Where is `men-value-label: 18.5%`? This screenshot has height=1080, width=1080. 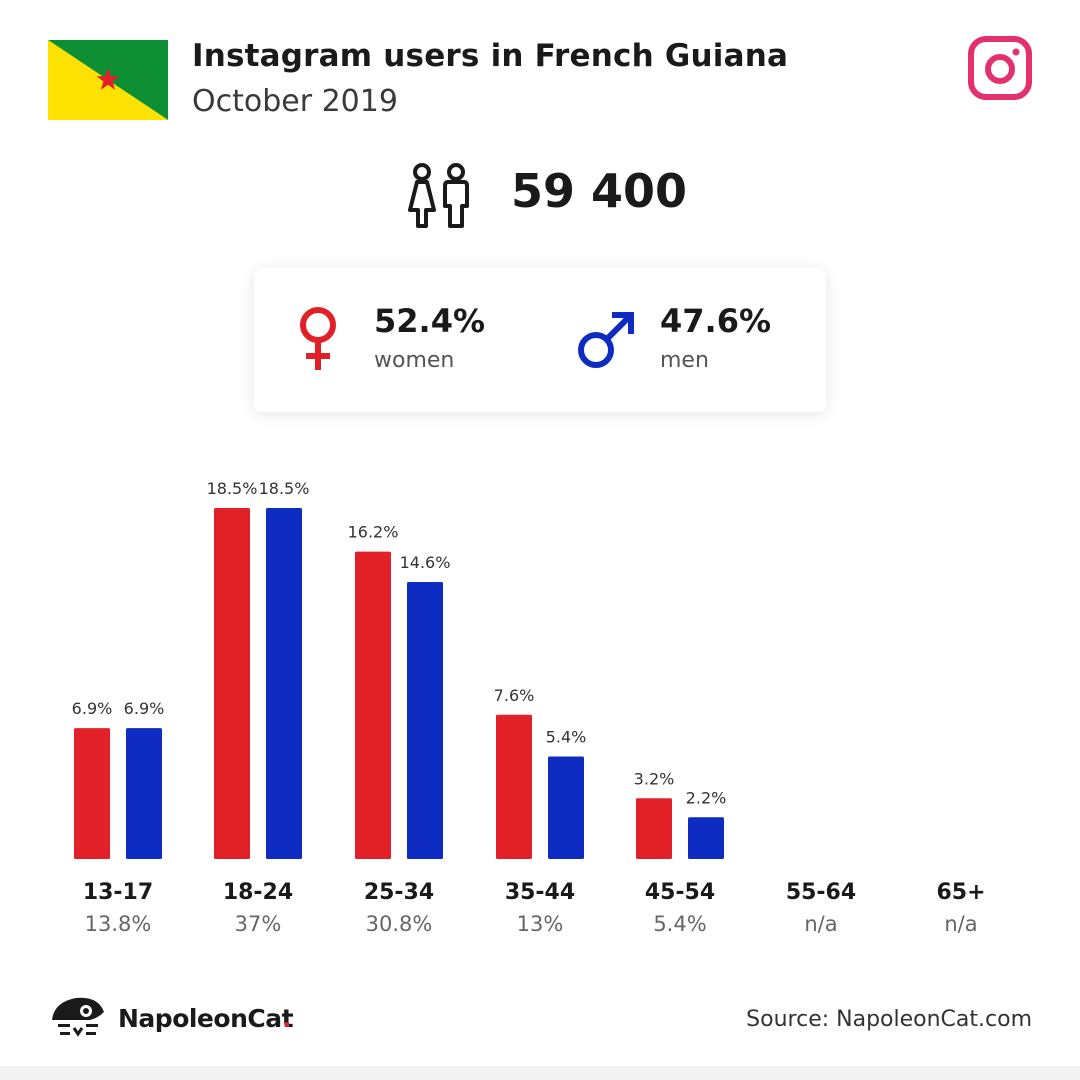
men-value-label: 18.5% is located at coordinates (284, 488).